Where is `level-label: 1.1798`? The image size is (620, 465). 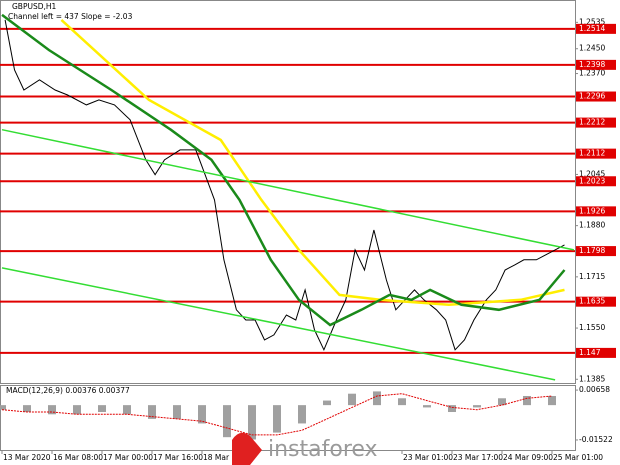
level-label: 1.1798 is located at coordinates (592, 250).